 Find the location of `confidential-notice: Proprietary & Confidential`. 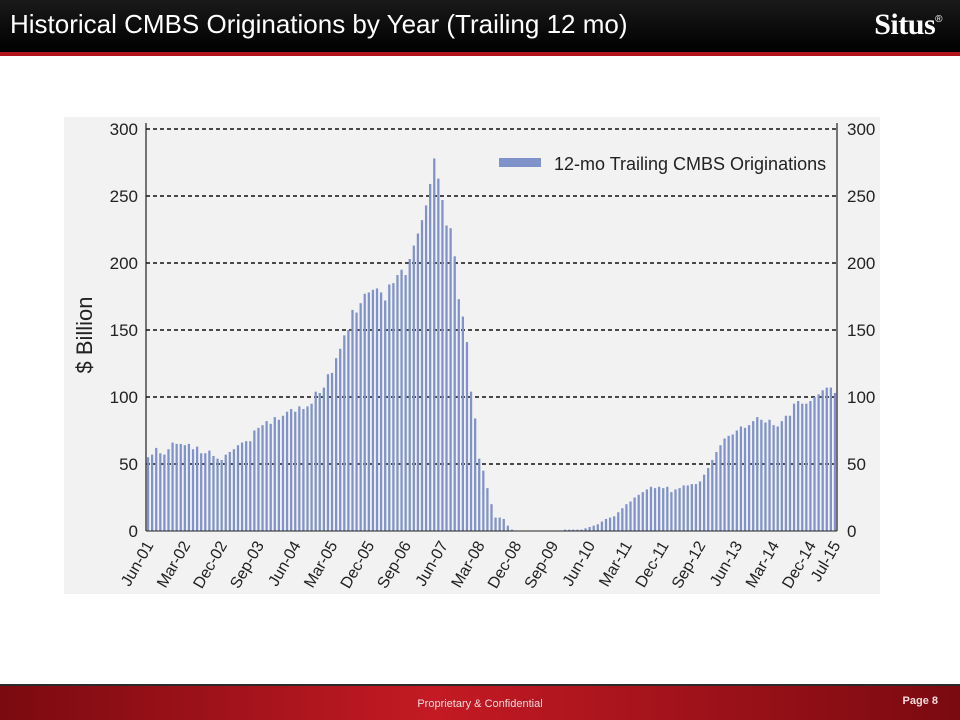

confidential-notice: Proprietary & Confidential is located at coordinates (480, 704).